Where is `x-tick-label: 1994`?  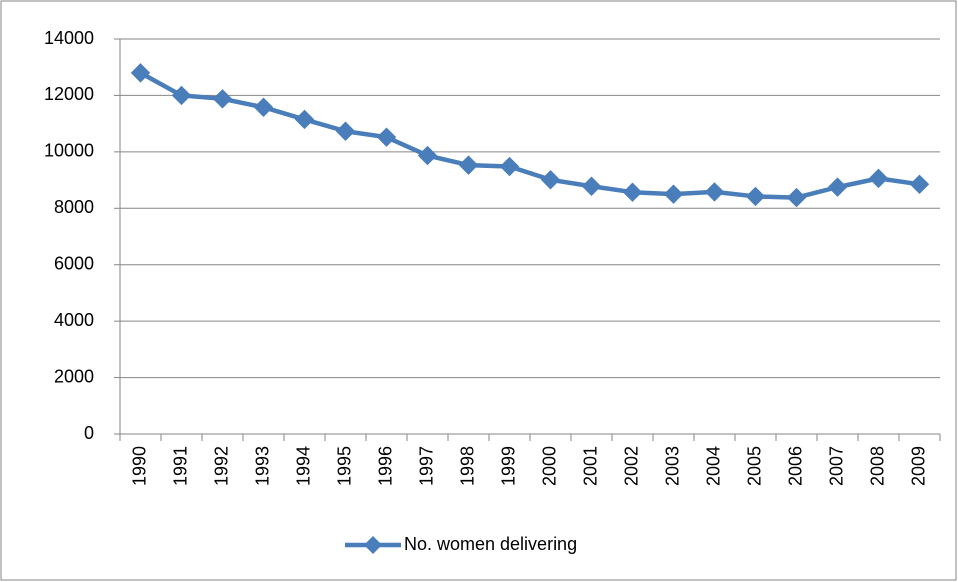 x-tick-label: 1994 is located at coordinates (303, 466).